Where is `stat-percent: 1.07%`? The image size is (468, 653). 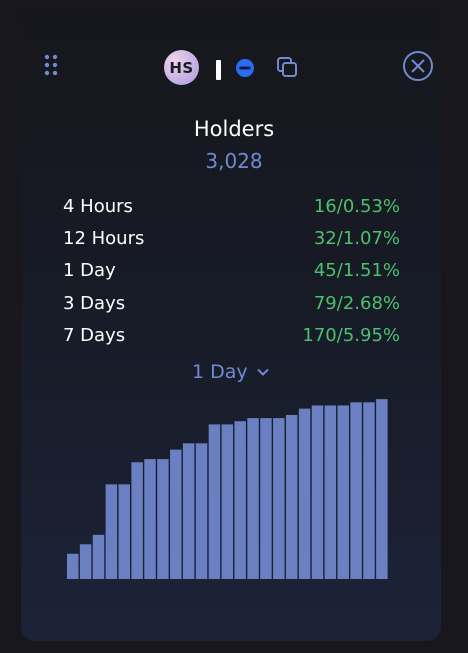
stat-percent: 1.07% is located at coordinates (371, 238).